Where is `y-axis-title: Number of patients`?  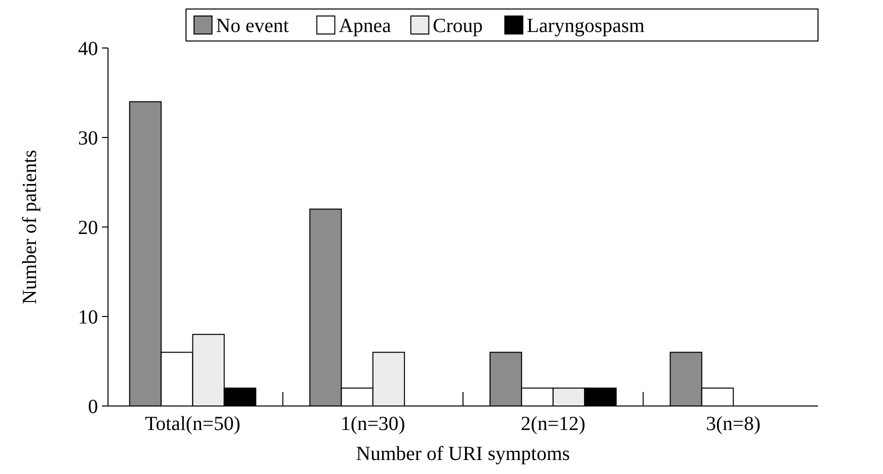 y-axis-title: Number of patients is located at coordinates (30, 227).